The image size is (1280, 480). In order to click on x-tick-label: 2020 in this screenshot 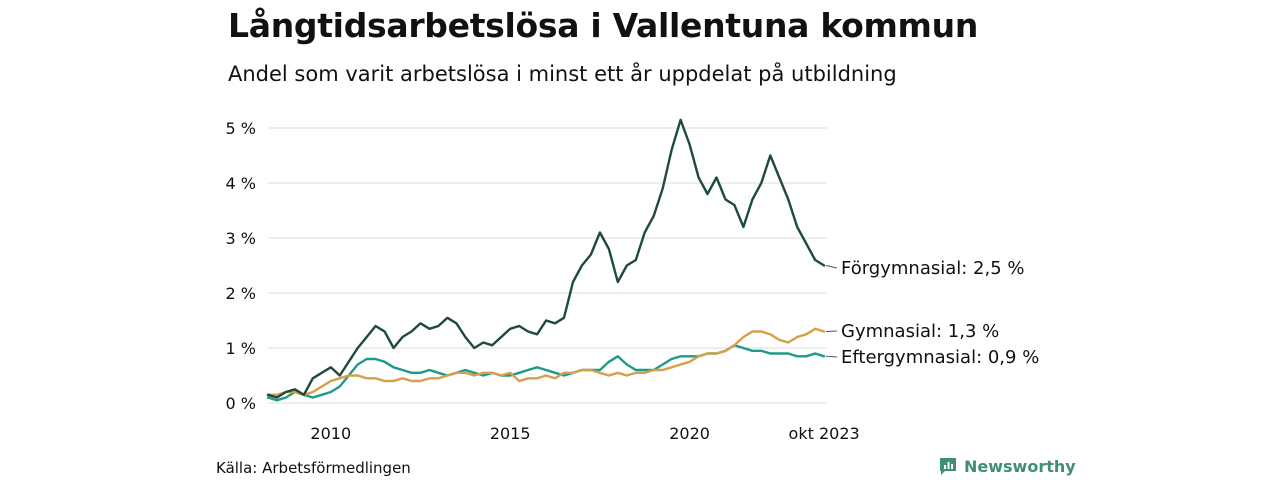, I will do `click(689, 433)`.